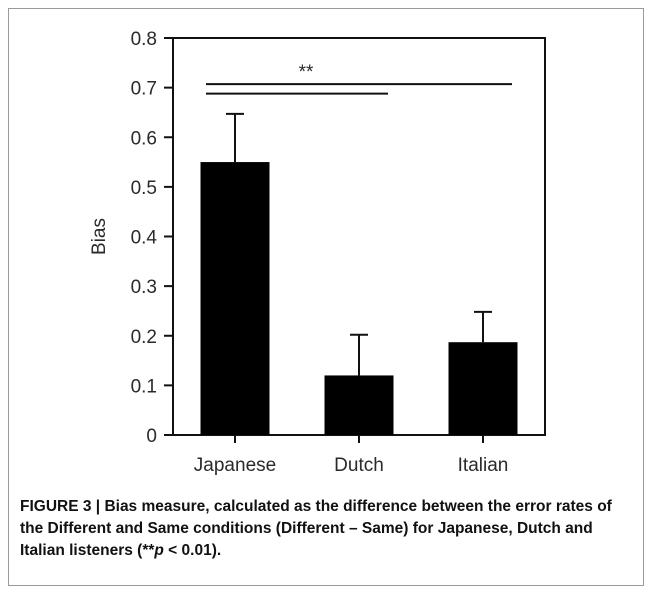 The height and width of the screenshot is (594, 652). Describe the element at coordinates (192, 550) in the screenshot. I see `caption-p-rest: < 0.01).` at that location.